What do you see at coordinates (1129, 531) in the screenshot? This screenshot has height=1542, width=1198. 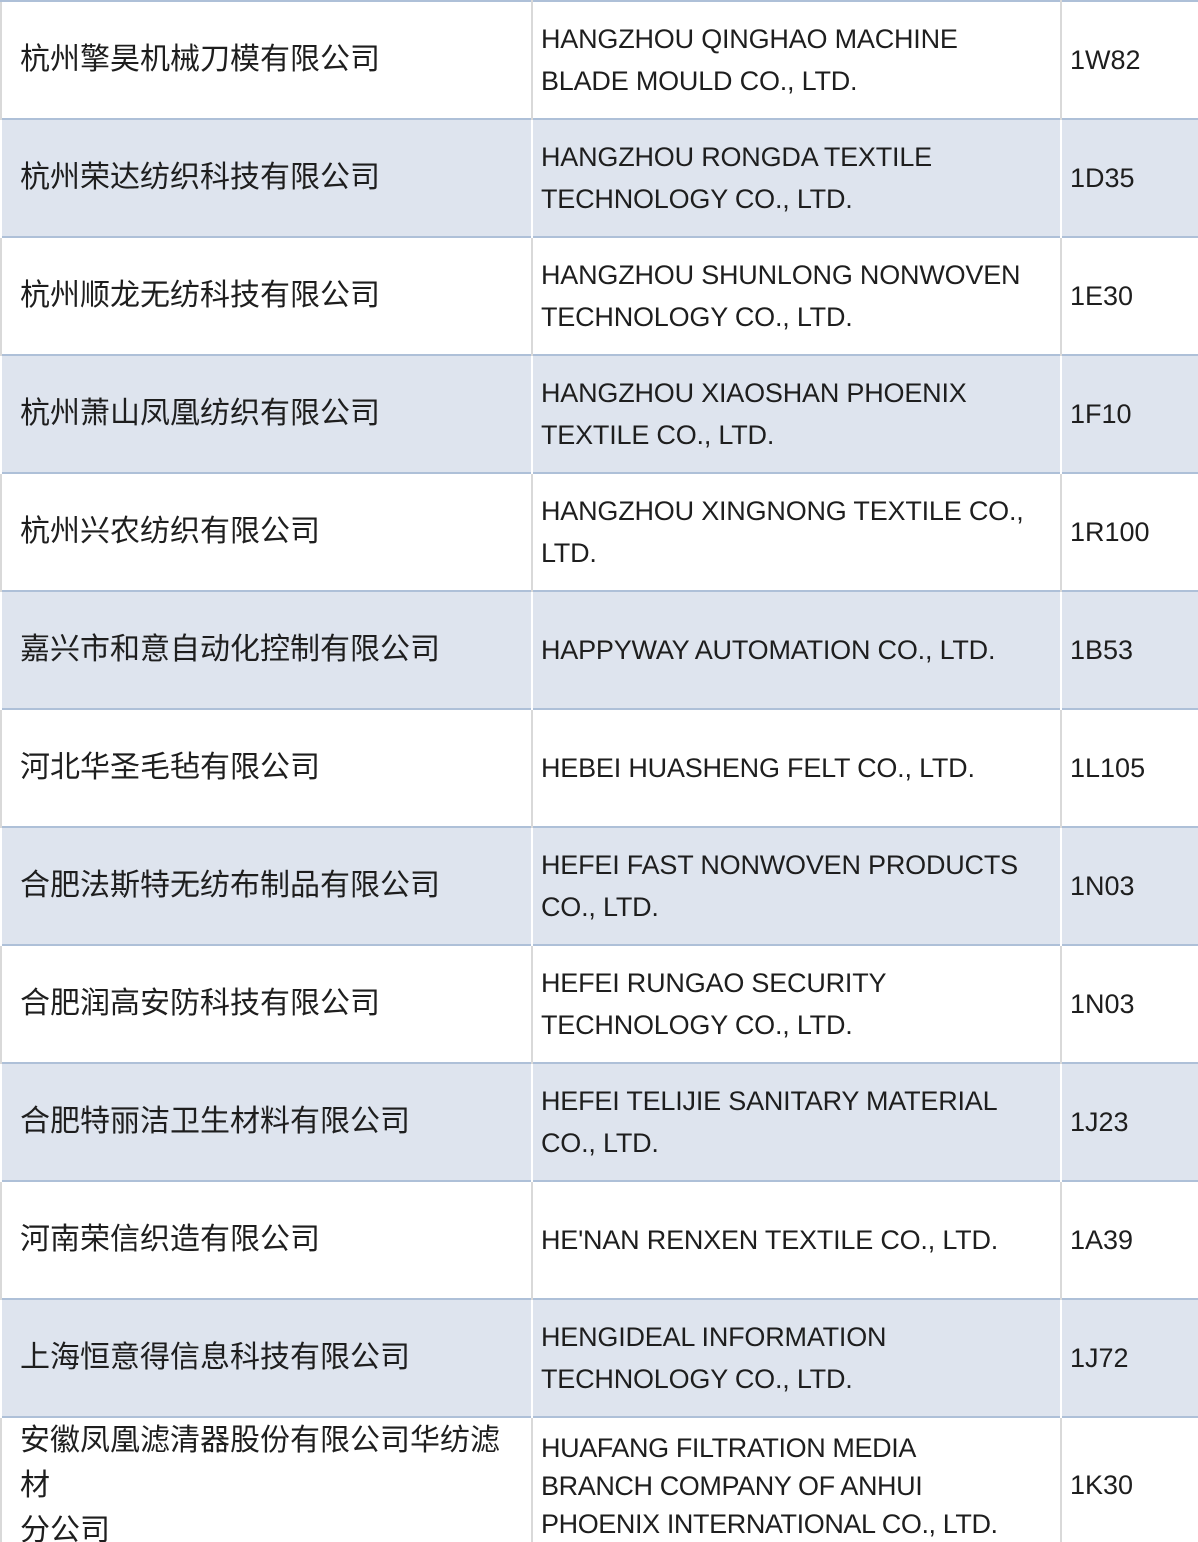 I see `cell-booth-number: 1R100` at bounding box center [1129, 531].